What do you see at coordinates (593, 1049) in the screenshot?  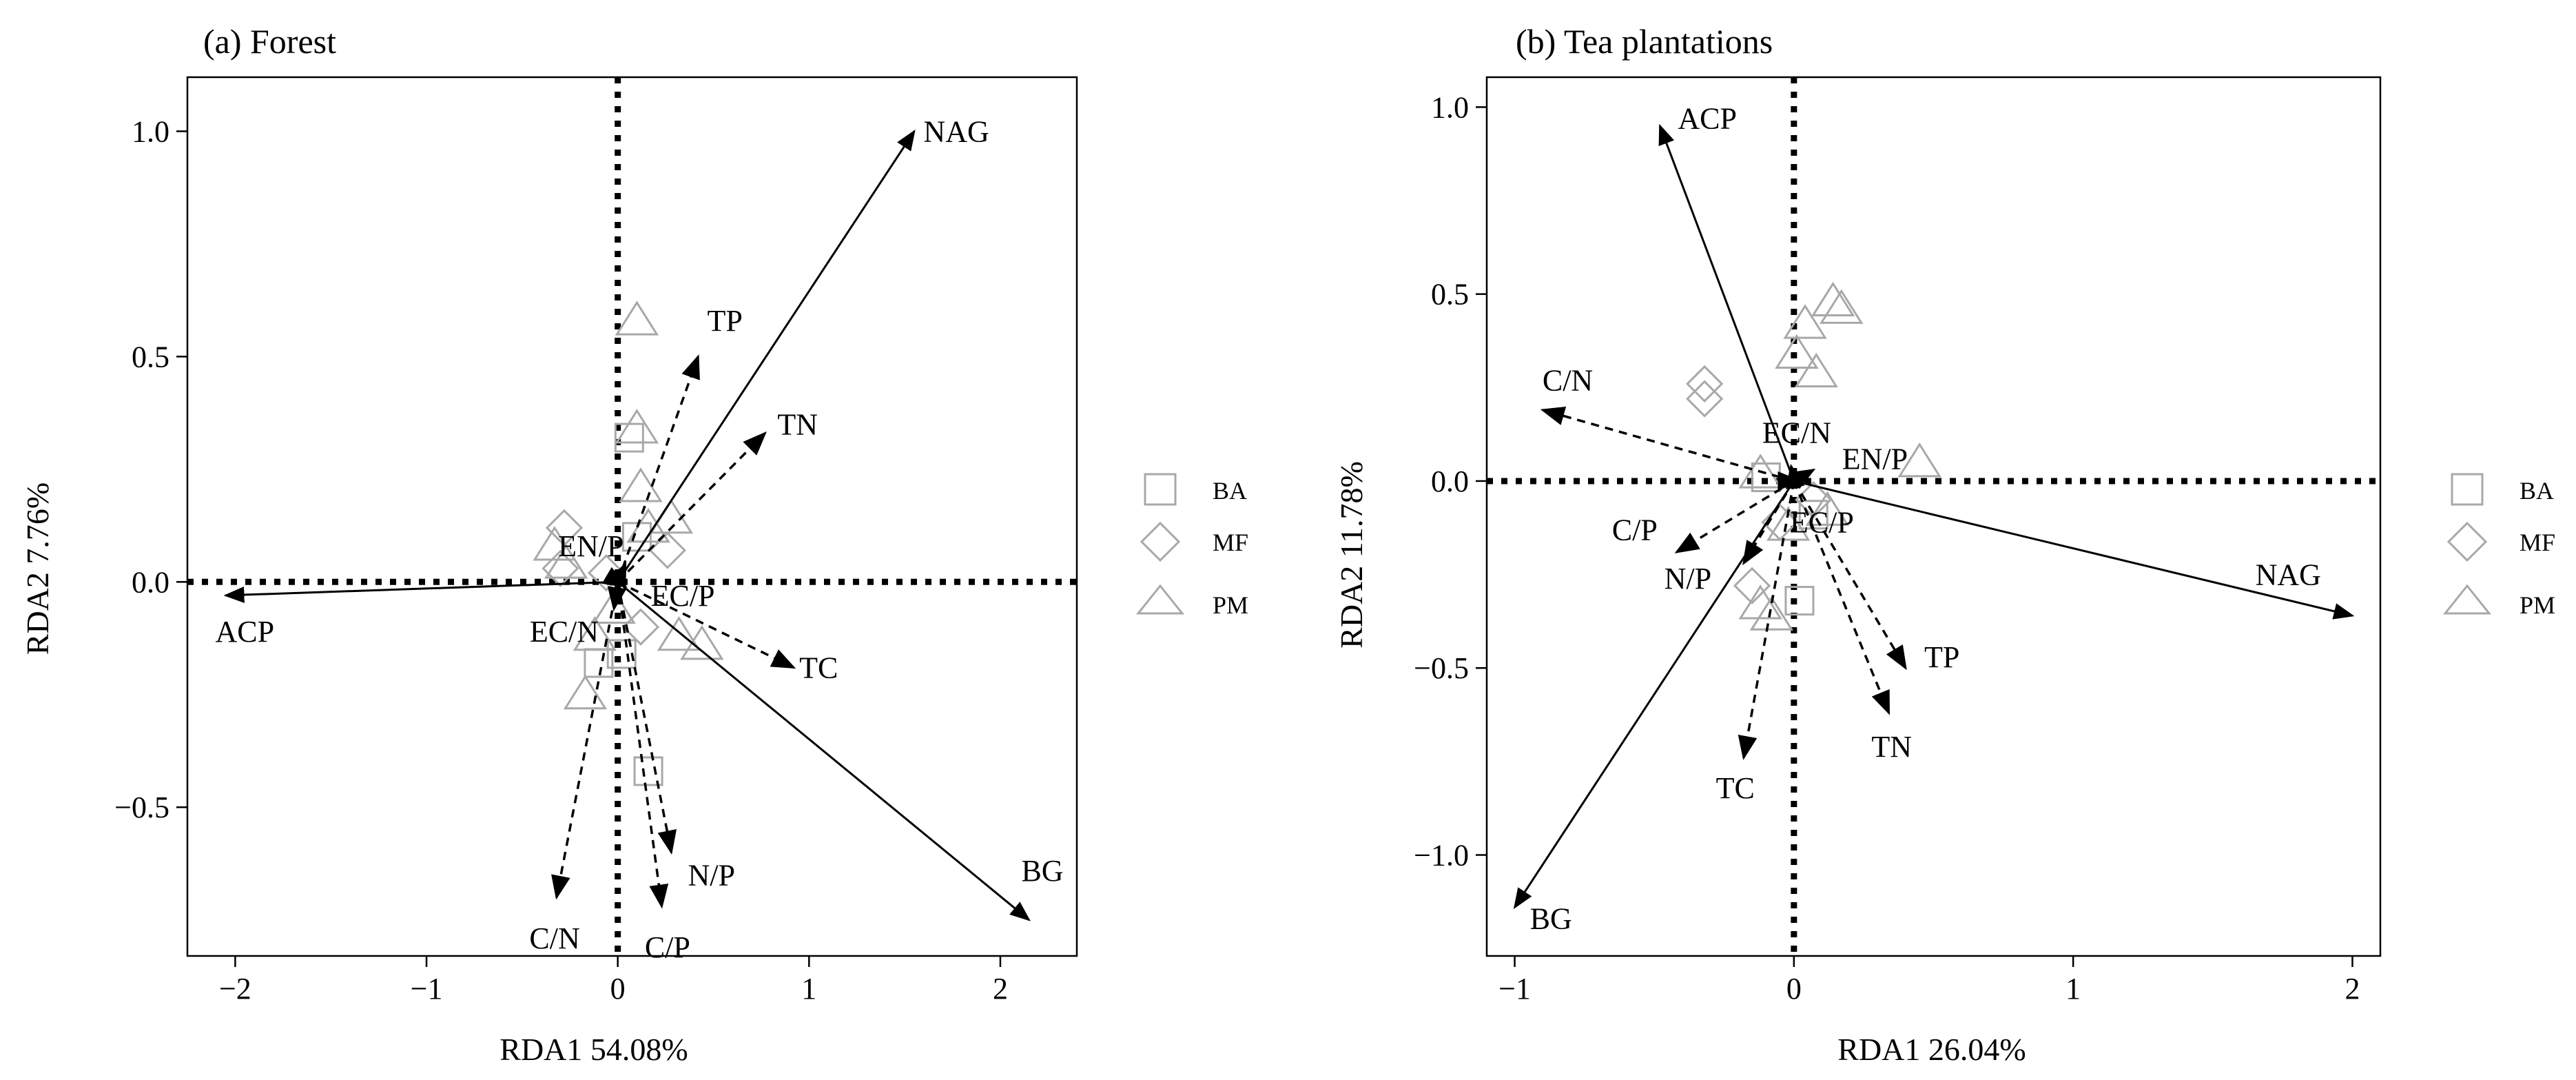 I see `x-axis-title: RDA1 54.08%` at bounding box center [593, 1049].